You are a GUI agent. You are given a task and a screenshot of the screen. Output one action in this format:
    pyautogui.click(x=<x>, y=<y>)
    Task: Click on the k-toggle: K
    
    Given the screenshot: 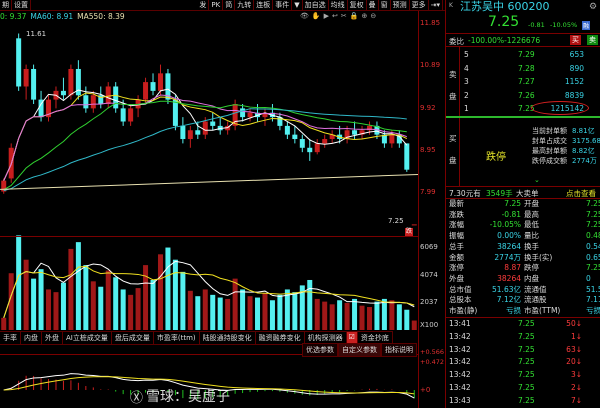 What is the action you would take?
    pyautogui.click(x=451, y=5)
    